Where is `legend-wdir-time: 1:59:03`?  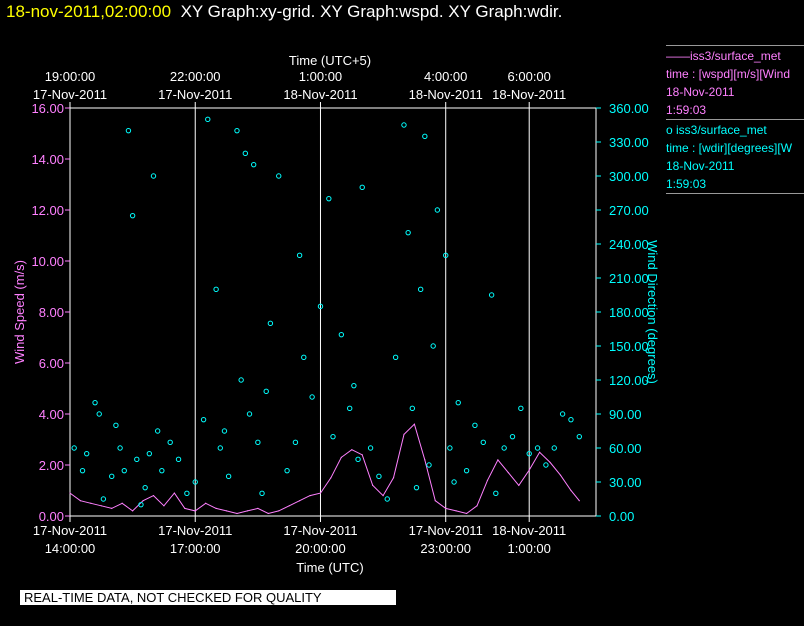
legend-wdir-time: 1:59:03 is located at coordinates (686, 184).